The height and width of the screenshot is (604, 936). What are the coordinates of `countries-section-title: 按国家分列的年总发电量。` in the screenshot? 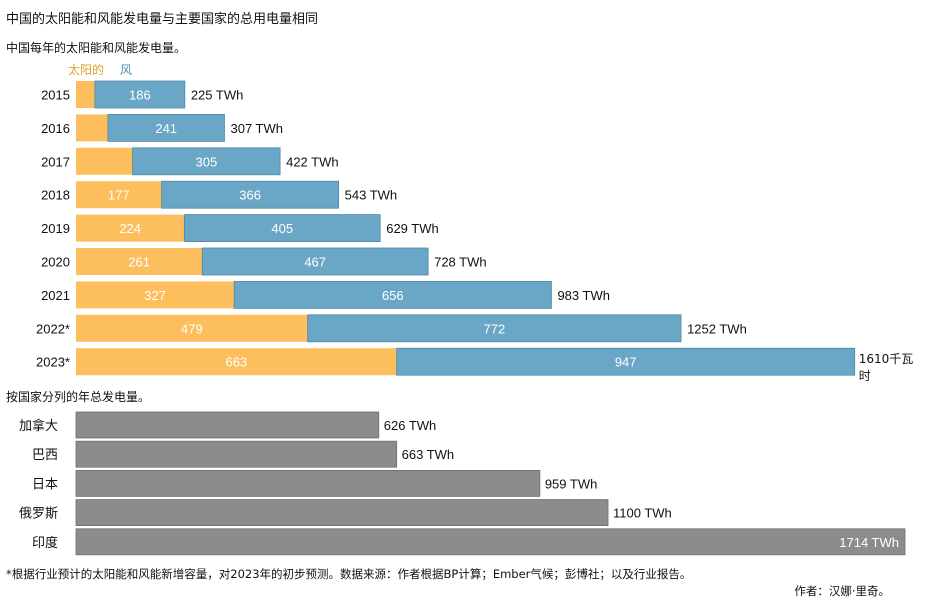 It's located at (78, 397).